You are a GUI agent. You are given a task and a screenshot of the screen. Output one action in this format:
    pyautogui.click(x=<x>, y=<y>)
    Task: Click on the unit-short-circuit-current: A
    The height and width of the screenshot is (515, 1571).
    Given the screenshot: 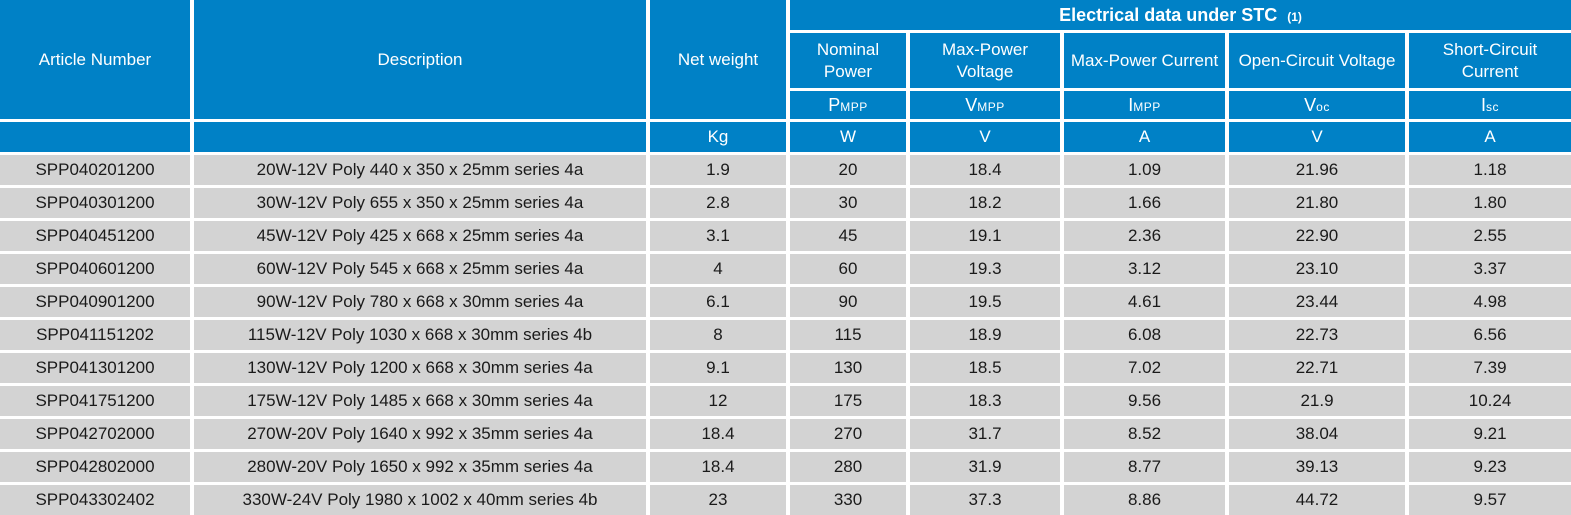 What is the action you would take?
    pyautogui.click(x=1490, y=137)
    